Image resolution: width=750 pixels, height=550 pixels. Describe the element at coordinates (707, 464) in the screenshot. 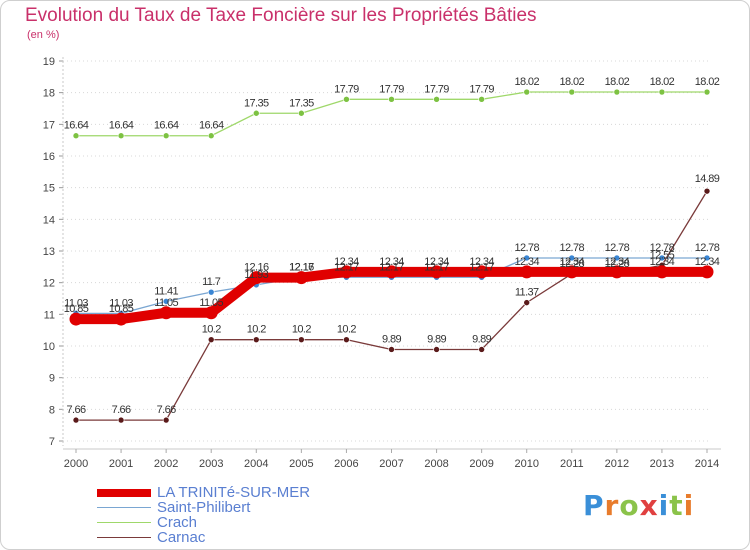

I see `x-tick-label: 2014` at that location.